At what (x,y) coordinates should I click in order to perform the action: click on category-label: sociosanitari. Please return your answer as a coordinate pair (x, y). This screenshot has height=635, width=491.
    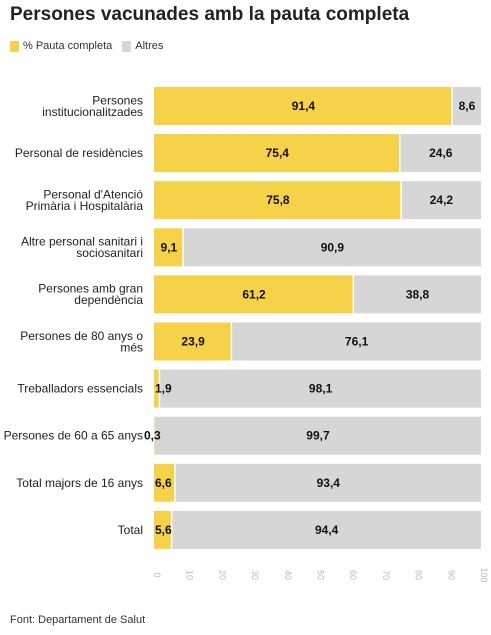
    Looking at the image, I should click on (109, 253).